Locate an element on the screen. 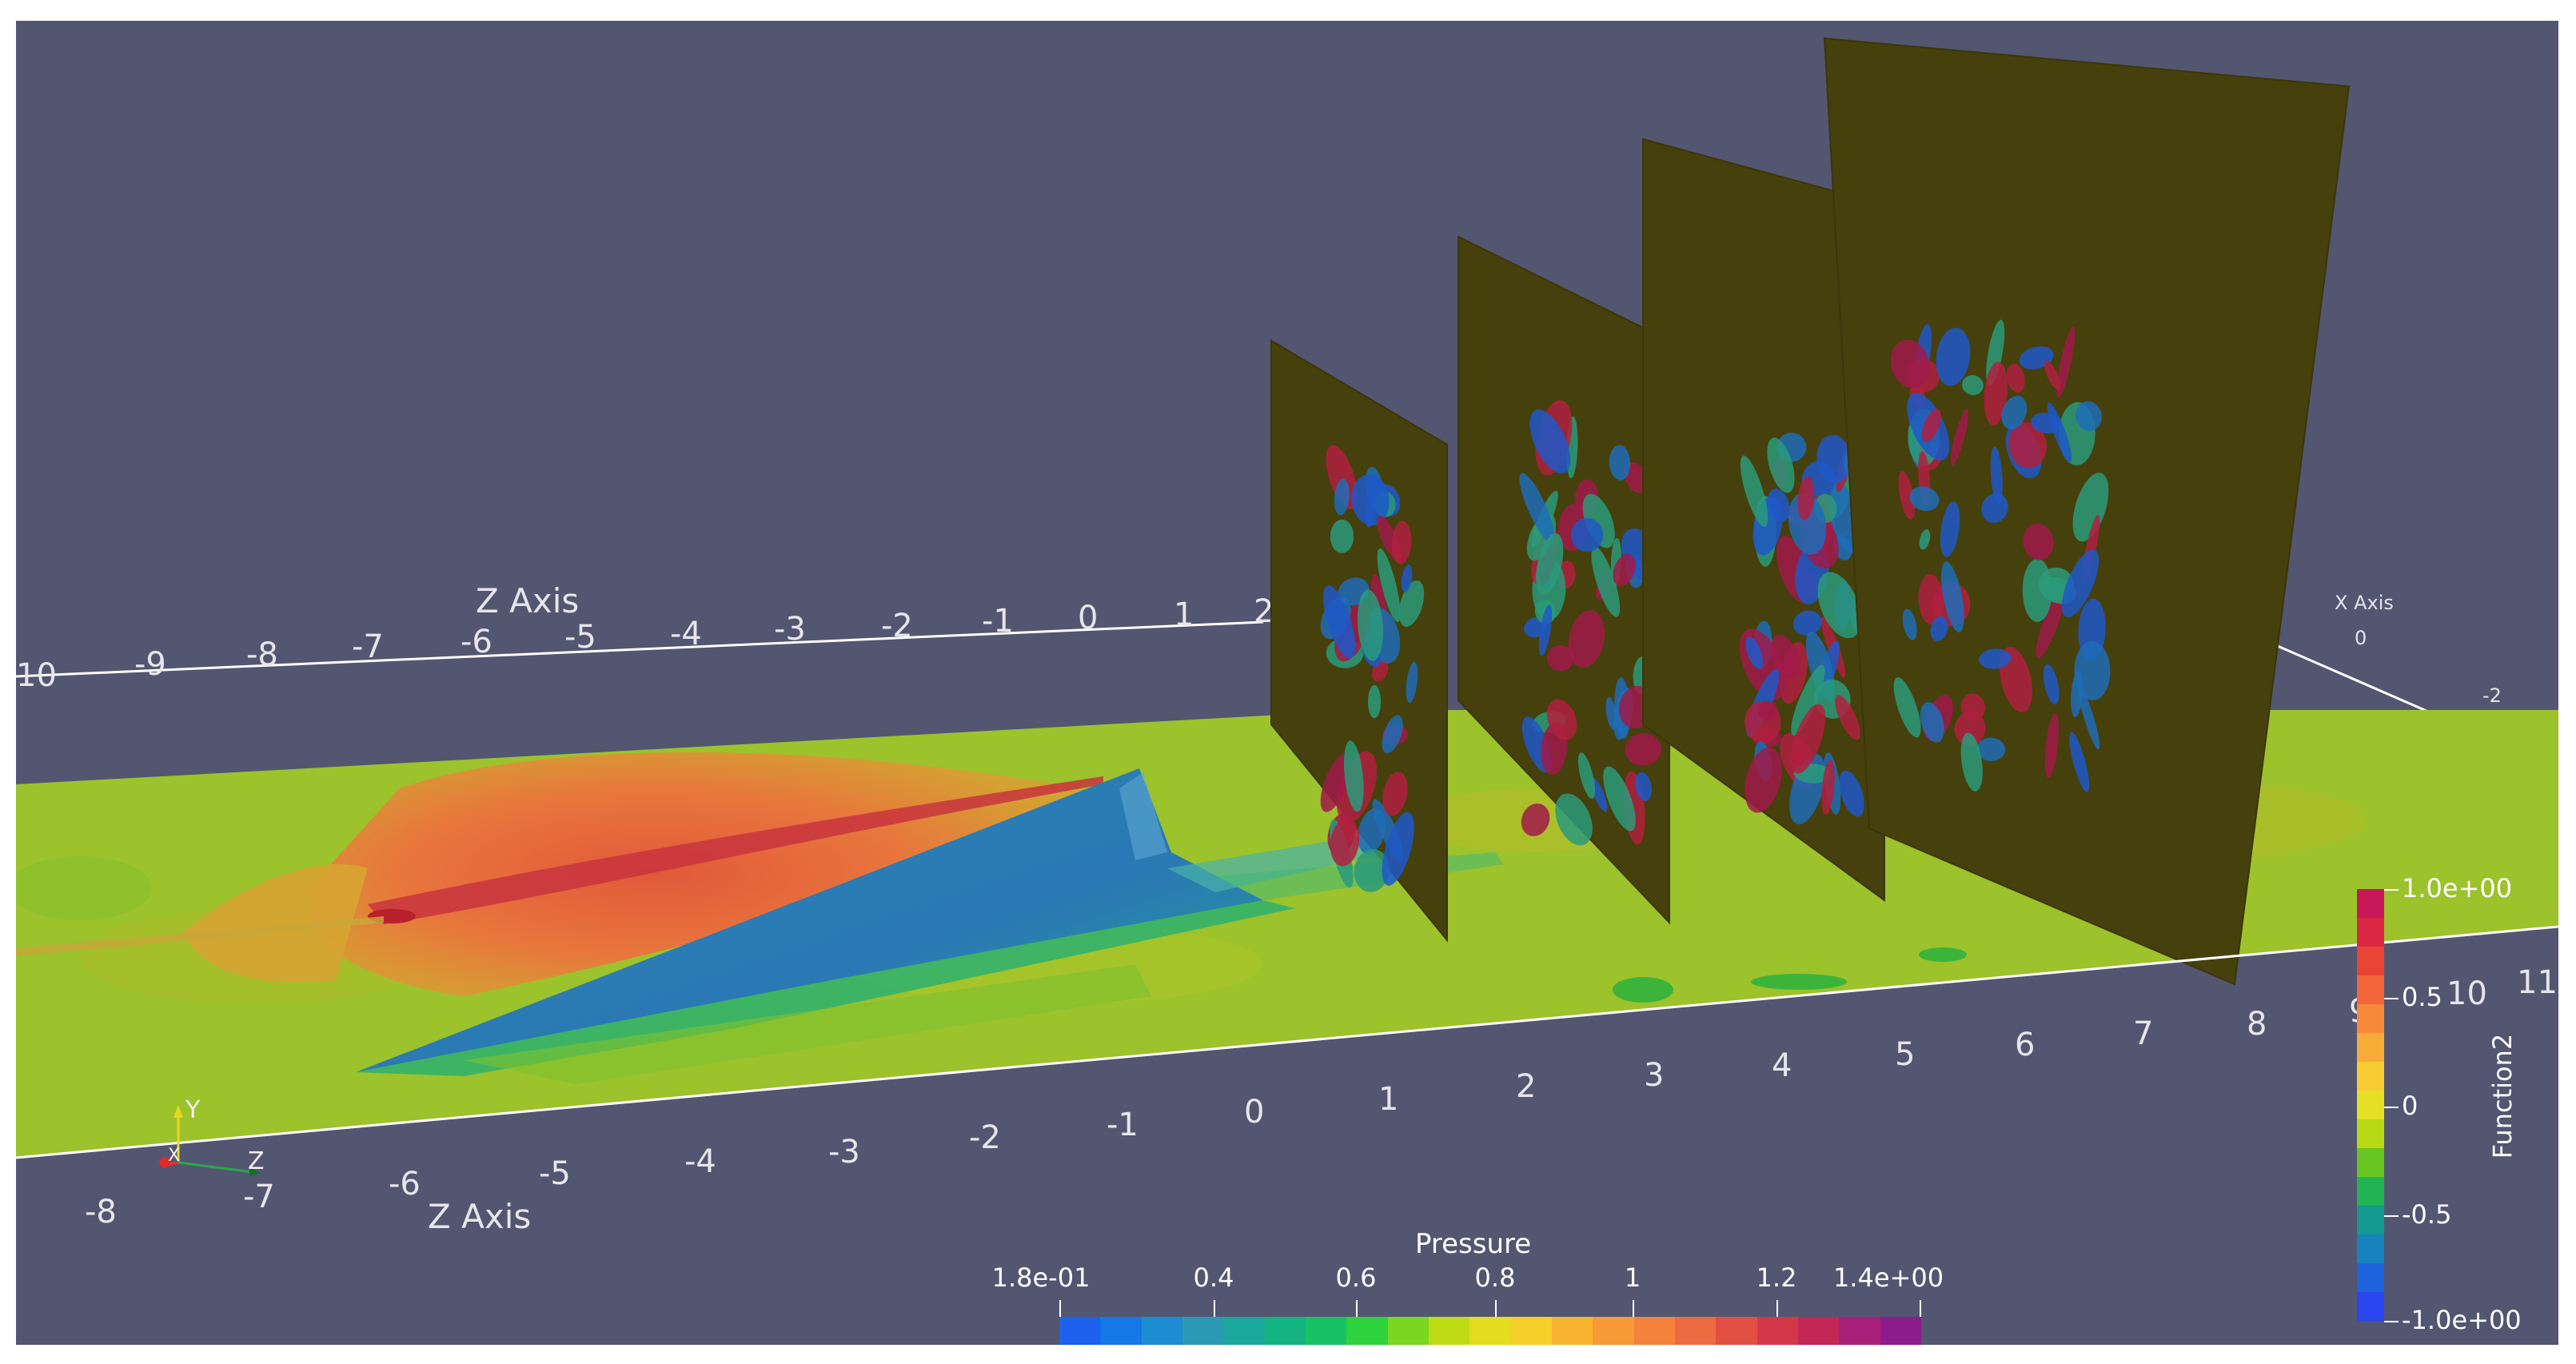 The height and width of the screenshot is (1364, 2576). z-axis-front-tick: -6 is located at coordinates (405, 1184).